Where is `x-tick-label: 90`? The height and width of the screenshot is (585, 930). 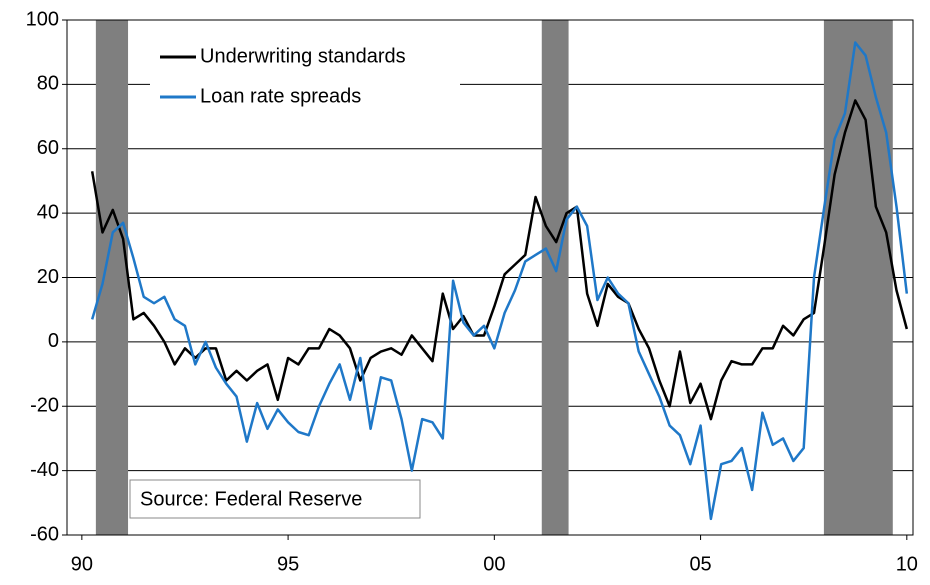 x-tick-label: 90 is located at coordinates (82, 564).